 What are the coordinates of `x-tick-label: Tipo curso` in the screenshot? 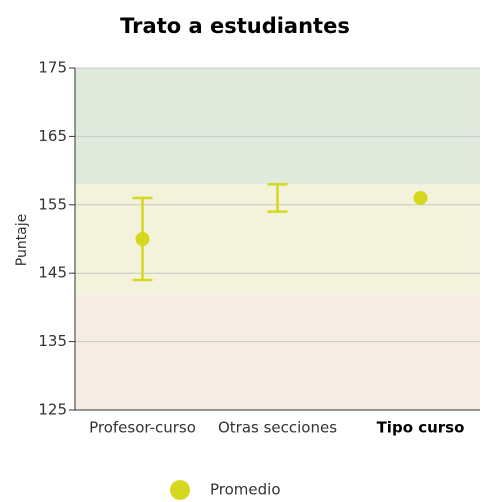 It's located at (421, 428).